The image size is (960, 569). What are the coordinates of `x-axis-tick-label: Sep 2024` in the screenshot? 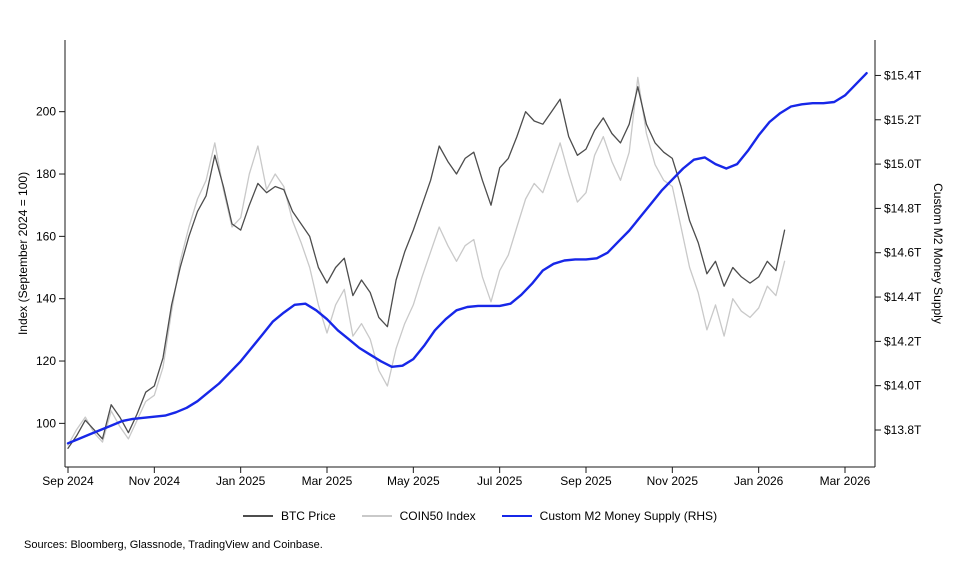 It's located at (68, 481).